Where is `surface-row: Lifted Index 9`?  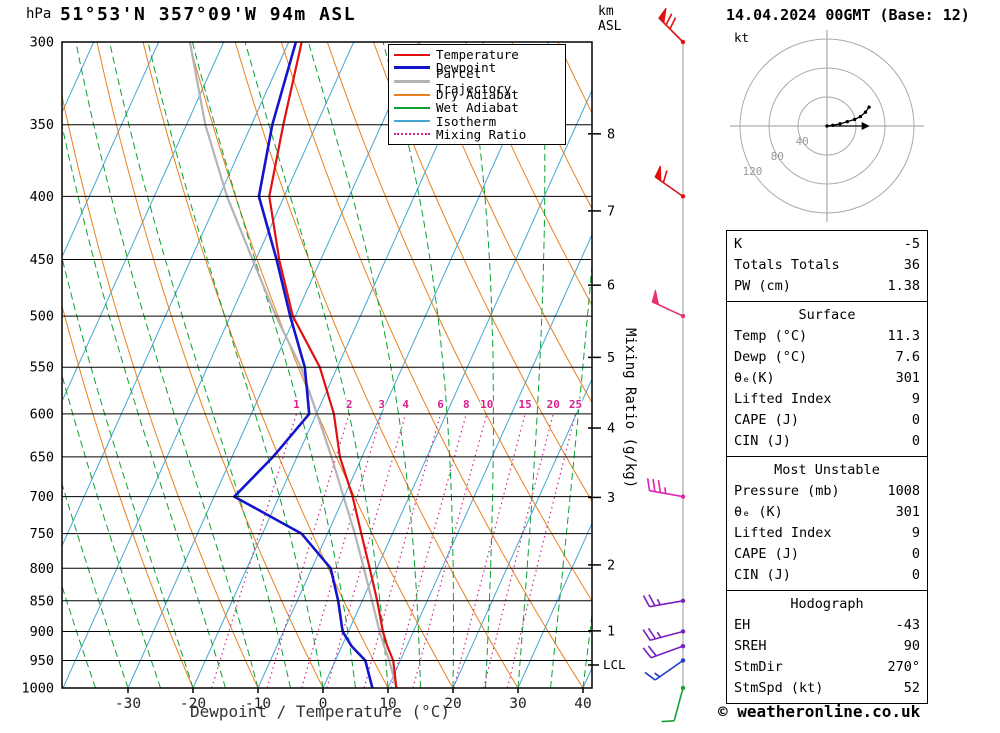
surface-row: Lifted Index 9 is located at coordinates (827, 399).